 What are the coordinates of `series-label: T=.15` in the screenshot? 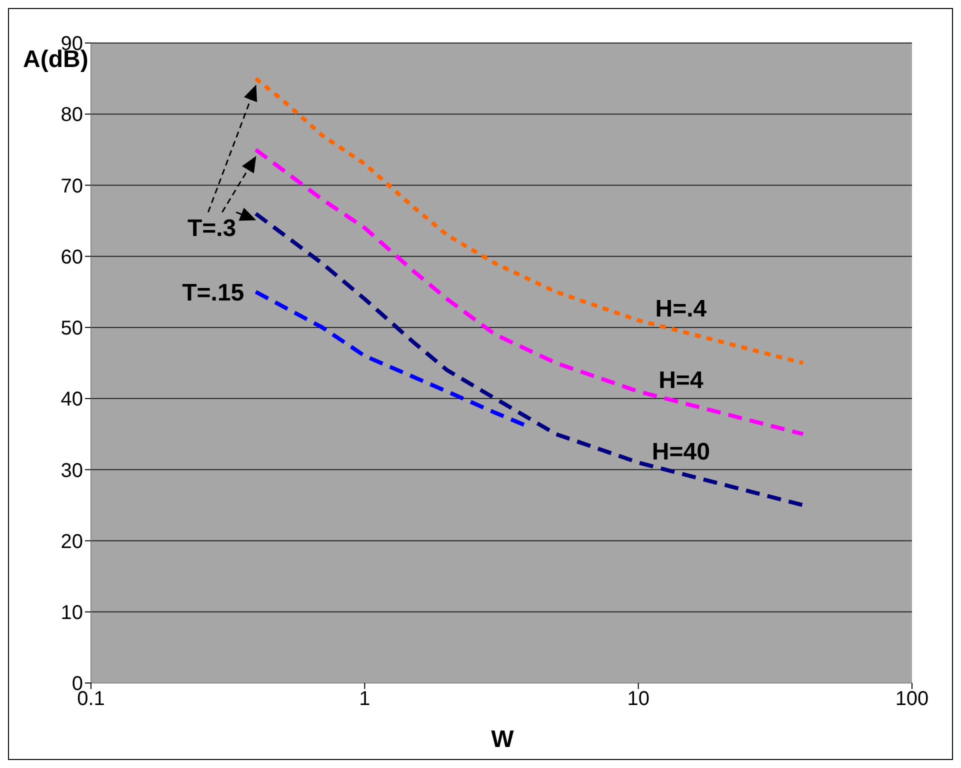 It's located at (213, 293).